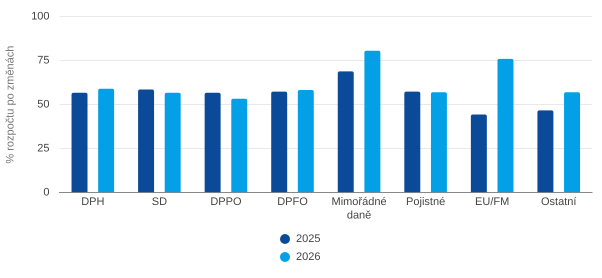 The width and height of the screenshot is (602, 278). What do you see at coordinates (40, 16) in the screenshot?
I see `y-tick-label: 100` at bounding box center [40, 16].